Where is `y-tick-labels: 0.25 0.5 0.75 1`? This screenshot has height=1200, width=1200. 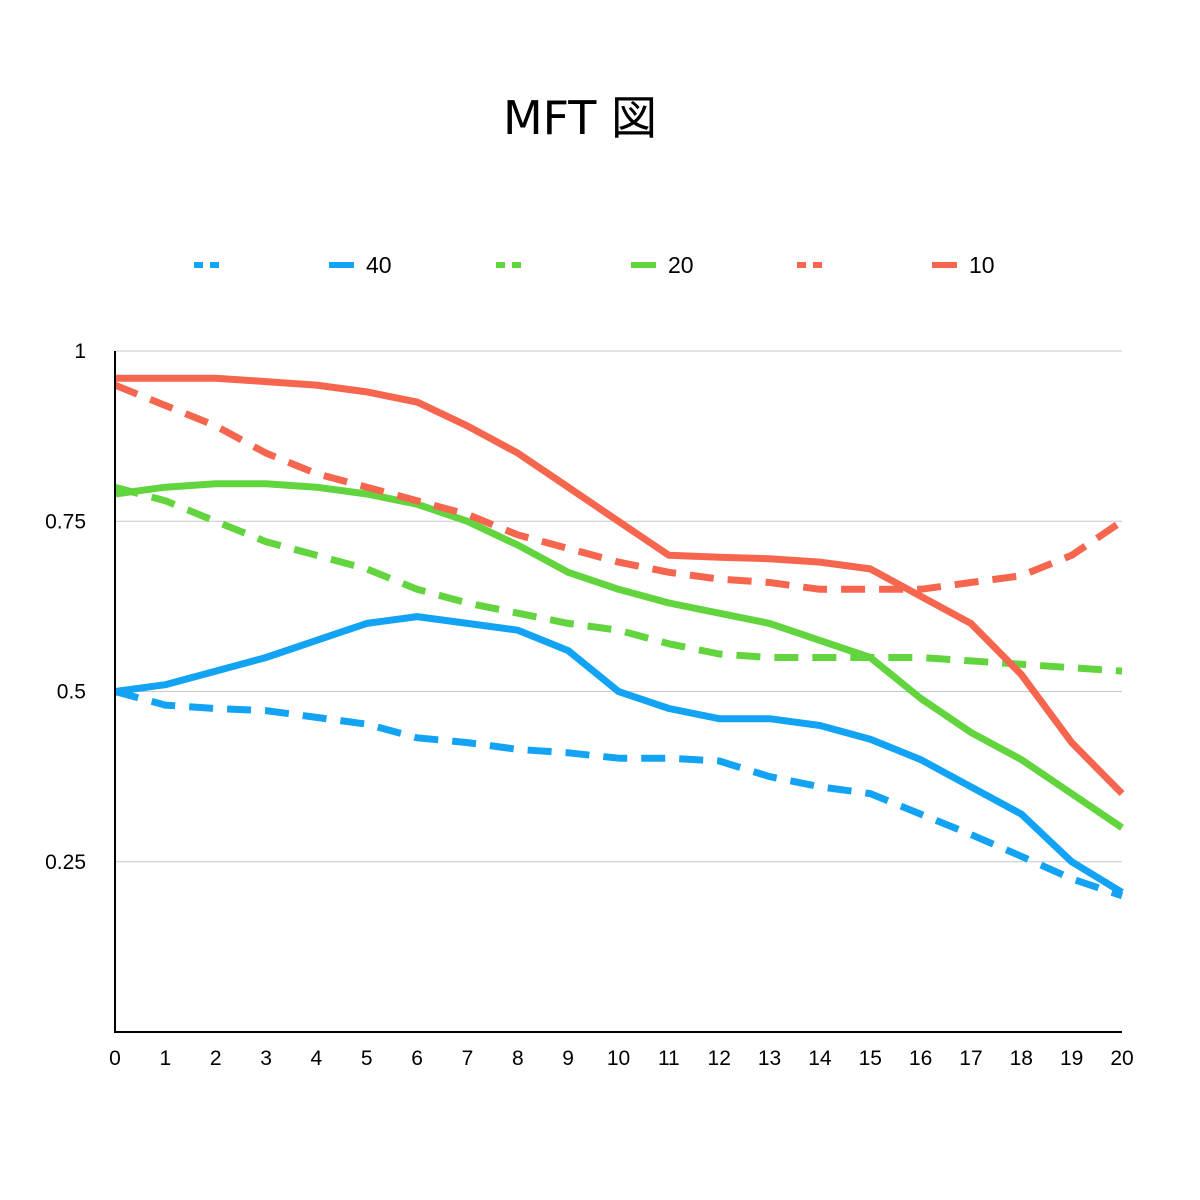
y-tick-labels: 0.25 0.5 0.75 1 is located at coordinates (65, 607).